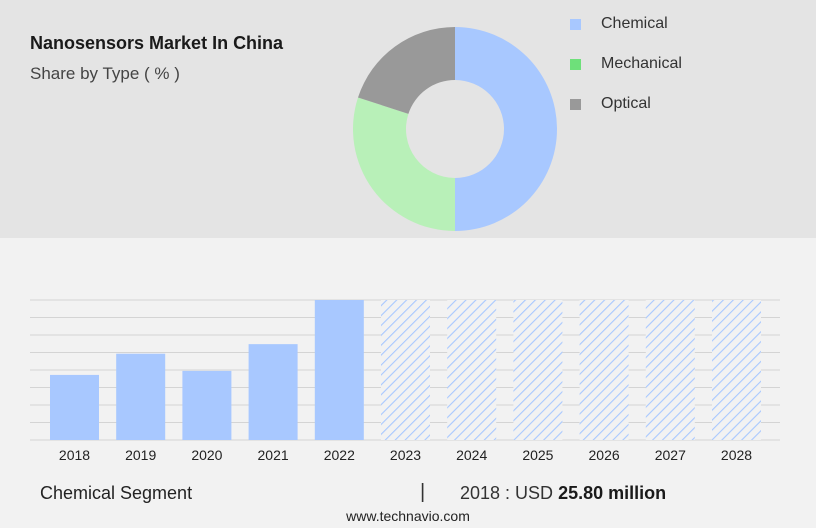 The height and width of the screenshot is (528, 816). Describe the element at coordinates (157, 43) in the screenshot. I see `chart-title: Nanosensors Market In China` at that location.